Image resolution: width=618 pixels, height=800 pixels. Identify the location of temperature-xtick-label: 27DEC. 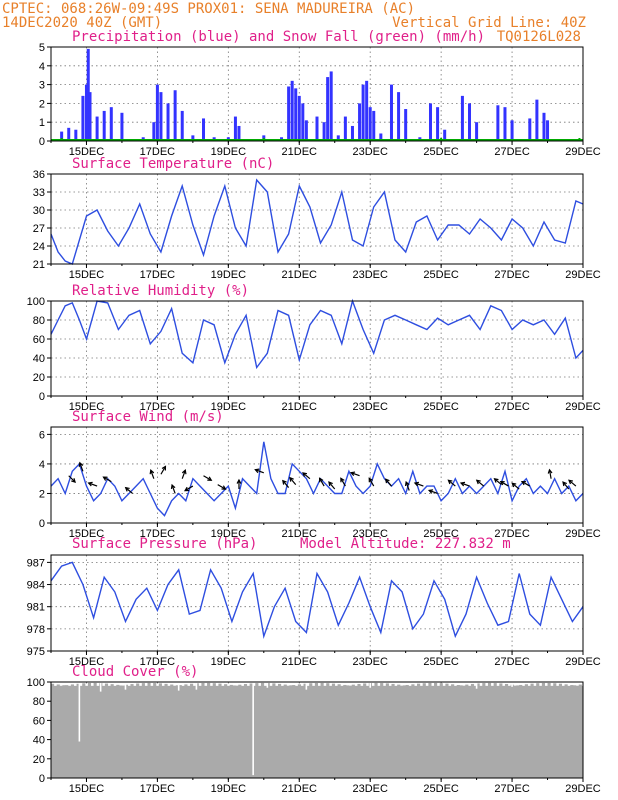
(512, 275).